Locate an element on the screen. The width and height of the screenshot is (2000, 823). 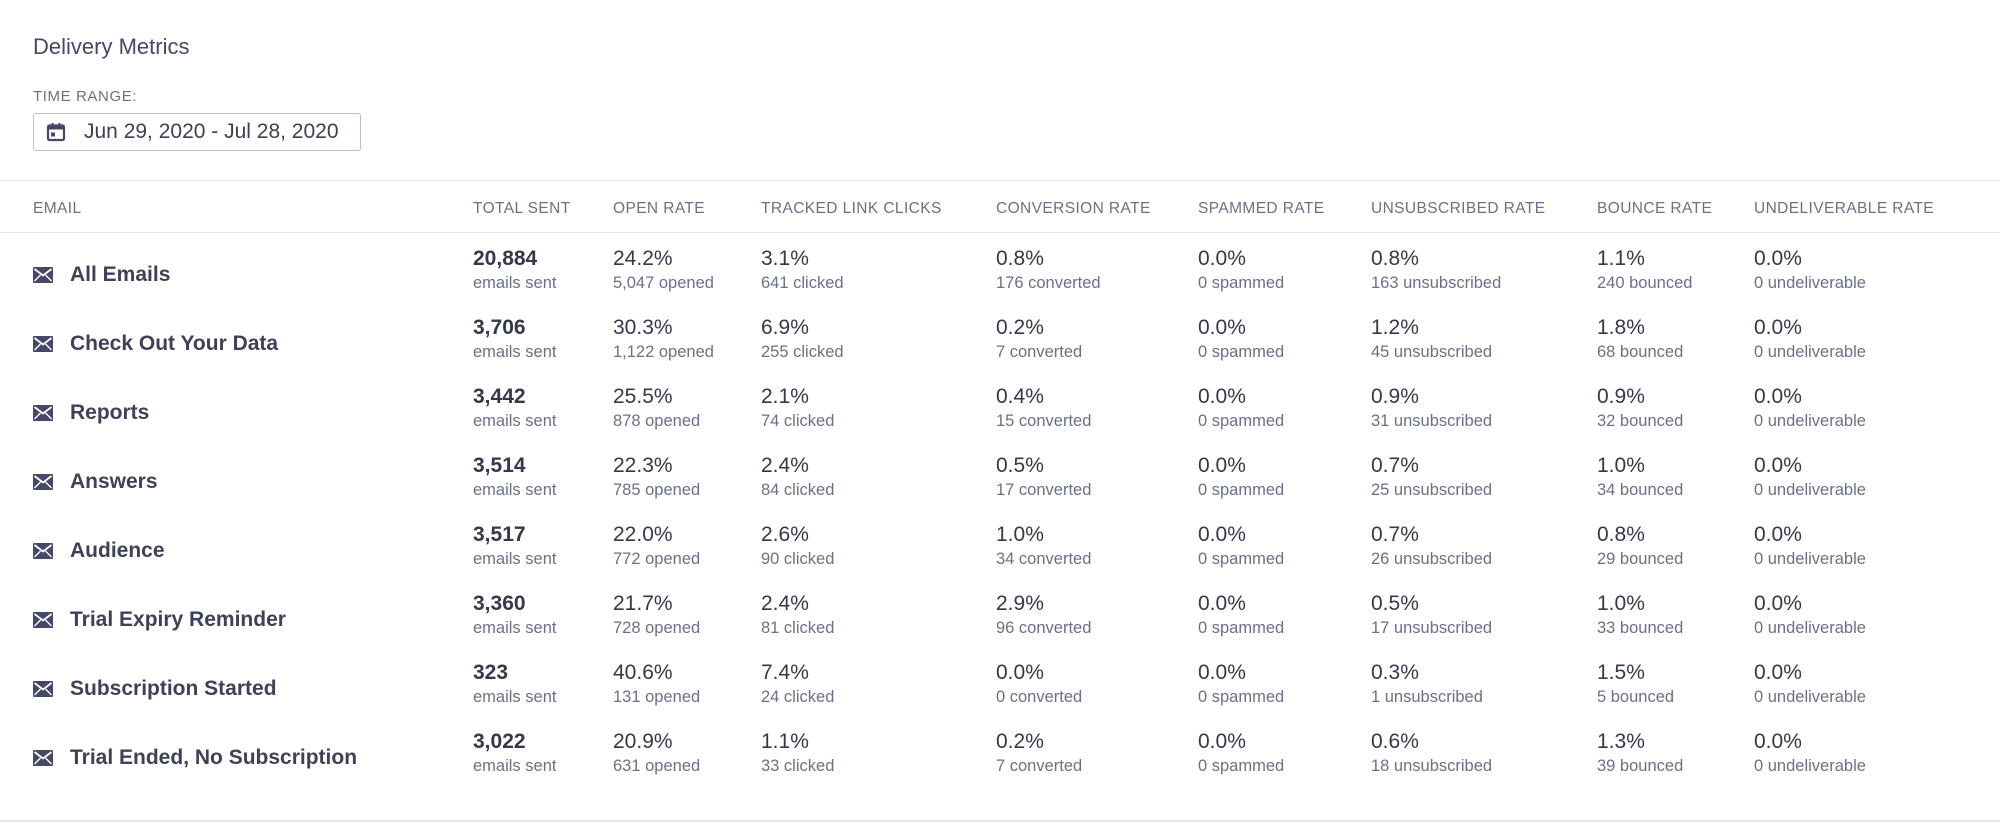
link-clicks-value: 6.9% is located at coordinates (785, 327).